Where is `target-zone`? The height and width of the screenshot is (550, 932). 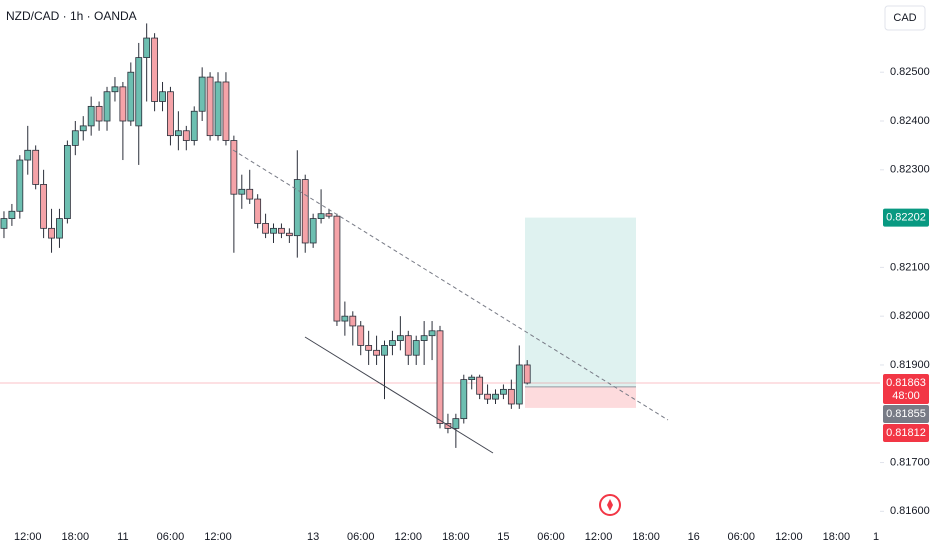 target-zone is located at coordinates (580, 302).